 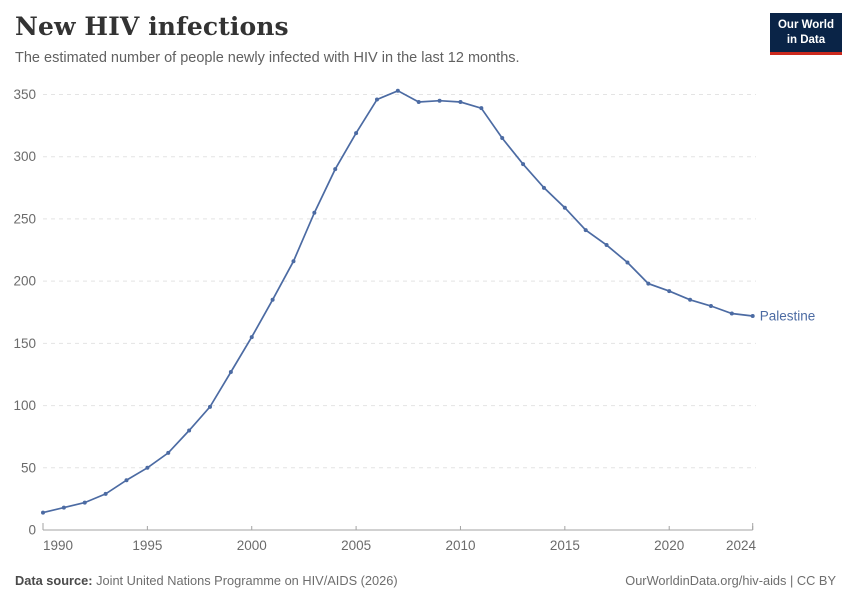 What do you see at coordinates (752, 315) in the screenshot?
I see `data-point-2024` at bounding box center [752, 315].